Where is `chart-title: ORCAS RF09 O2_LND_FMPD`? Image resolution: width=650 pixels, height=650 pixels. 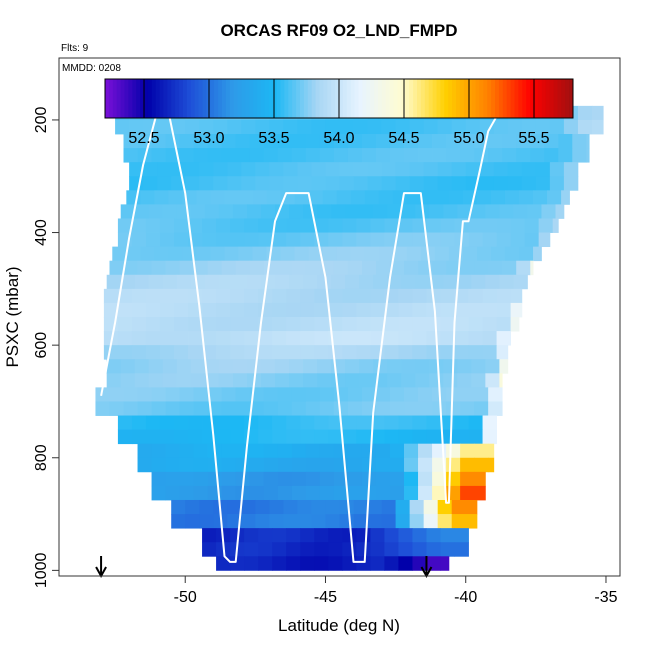 chart-title: ORCAS RF09 O2_LND_FMPD is located at coordinates (338, 30).